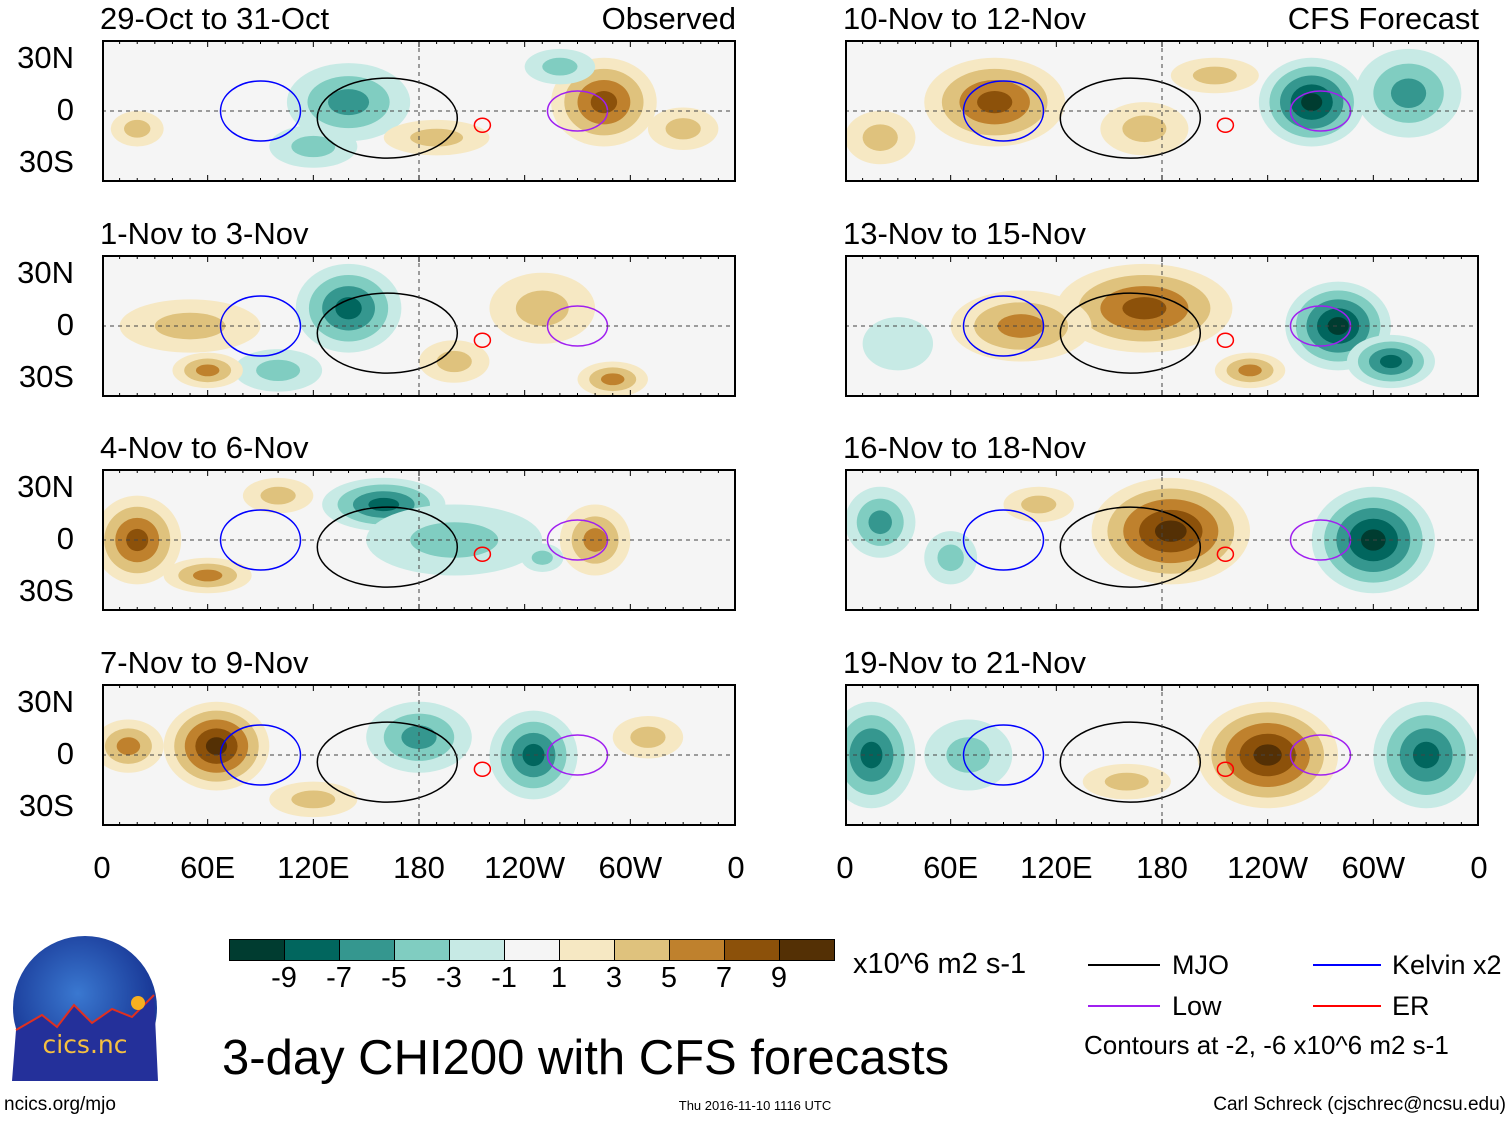  What do you see at coordinates (586, 1058) in the screenshot?
I see `figure-title: 3-day CHI200 with CFS forecasts` at bounding box center [586, 1058].